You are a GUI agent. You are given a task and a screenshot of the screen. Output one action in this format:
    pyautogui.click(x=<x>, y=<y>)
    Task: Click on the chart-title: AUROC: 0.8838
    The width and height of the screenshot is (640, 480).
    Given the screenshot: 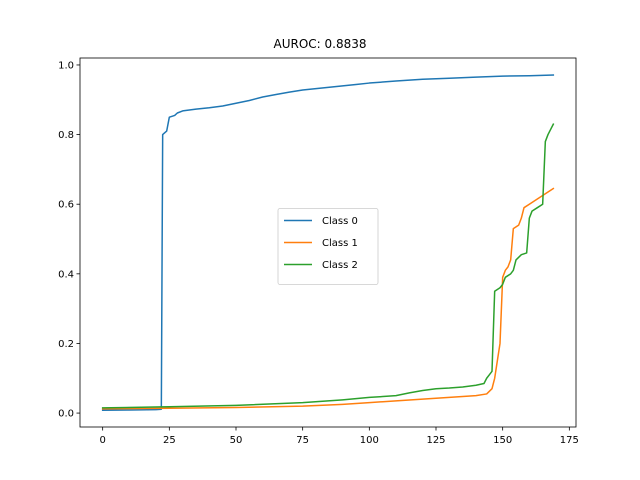 What is the action you would take?
    pyautogui.click(x=320, y=44)
    